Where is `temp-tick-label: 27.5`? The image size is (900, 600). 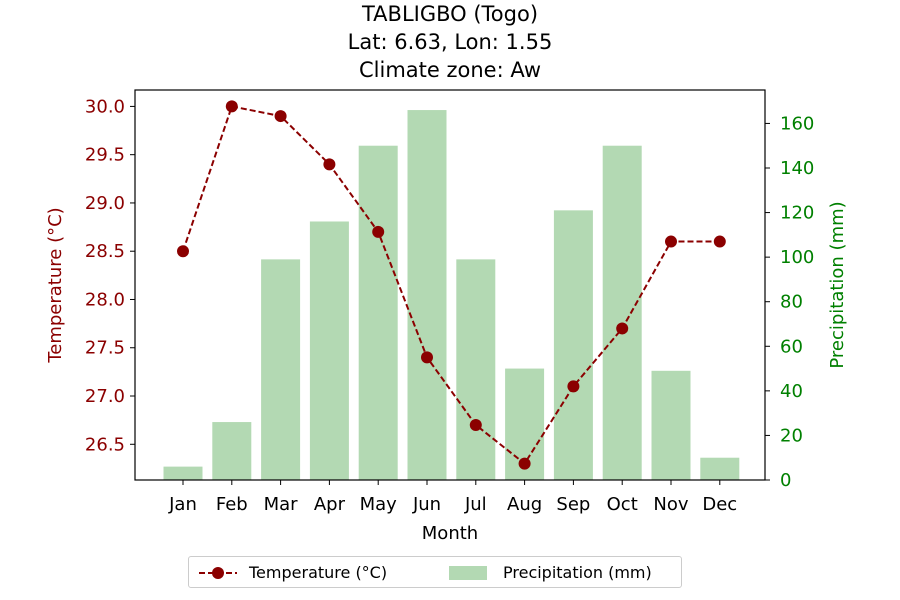 temp-tick-label: 27.5 is located at coordinates (105, 348).